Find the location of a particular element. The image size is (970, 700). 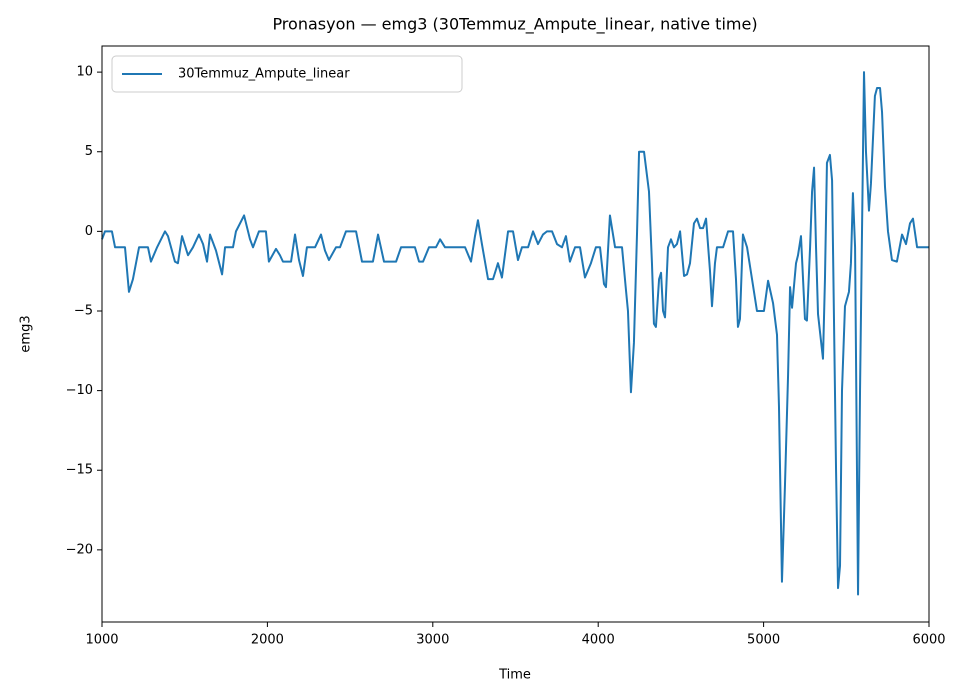

y-tick-label: 0 is located at coordinates (89, 231).